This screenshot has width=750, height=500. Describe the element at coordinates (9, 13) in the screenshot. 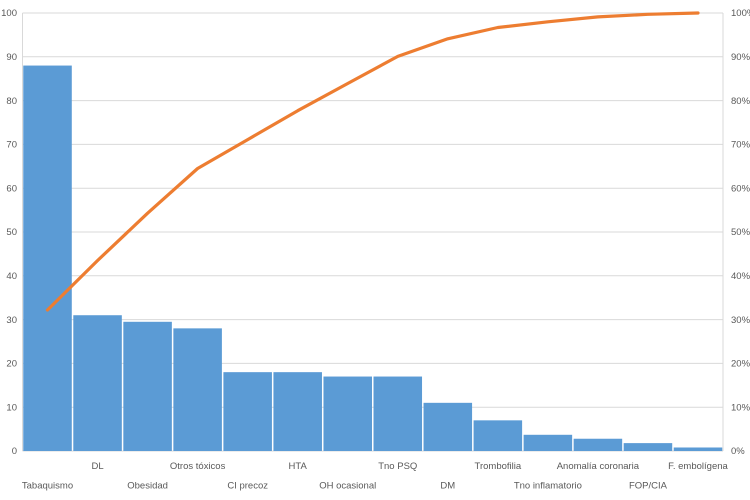

I see `left-axis-tick-label: 100` at that location.